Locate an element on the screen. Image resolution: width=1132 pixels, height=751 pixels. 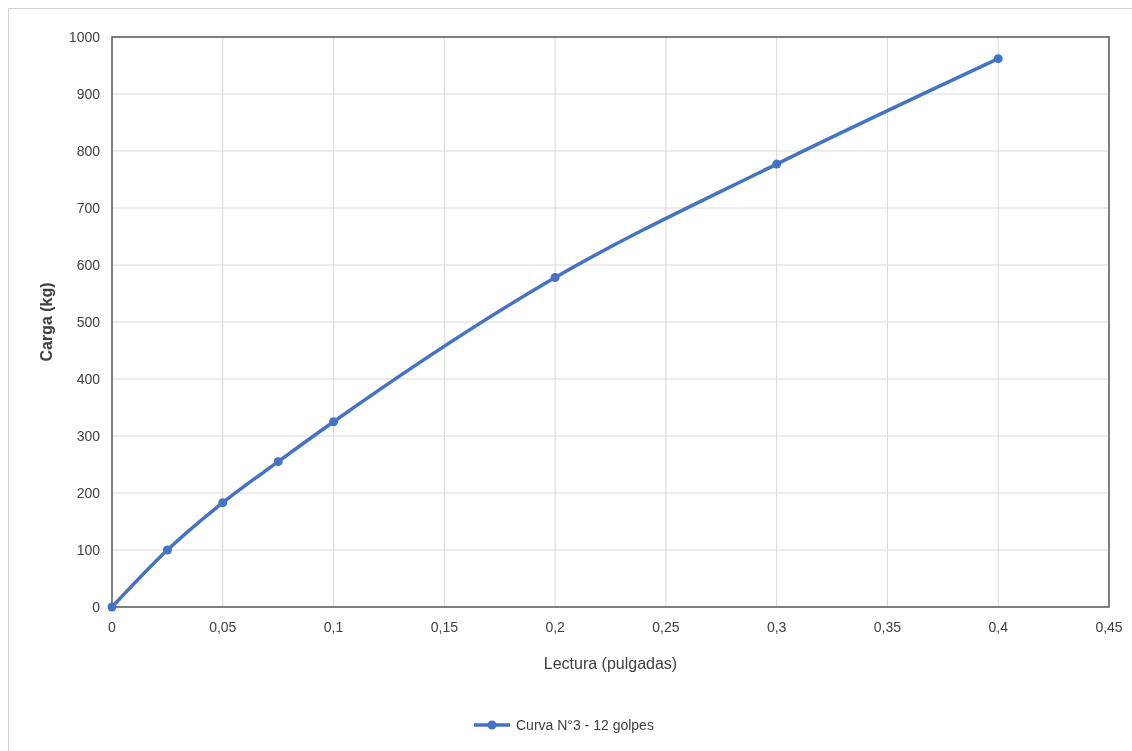
y-tick-label: 0 is located at coordinates (96, 607).